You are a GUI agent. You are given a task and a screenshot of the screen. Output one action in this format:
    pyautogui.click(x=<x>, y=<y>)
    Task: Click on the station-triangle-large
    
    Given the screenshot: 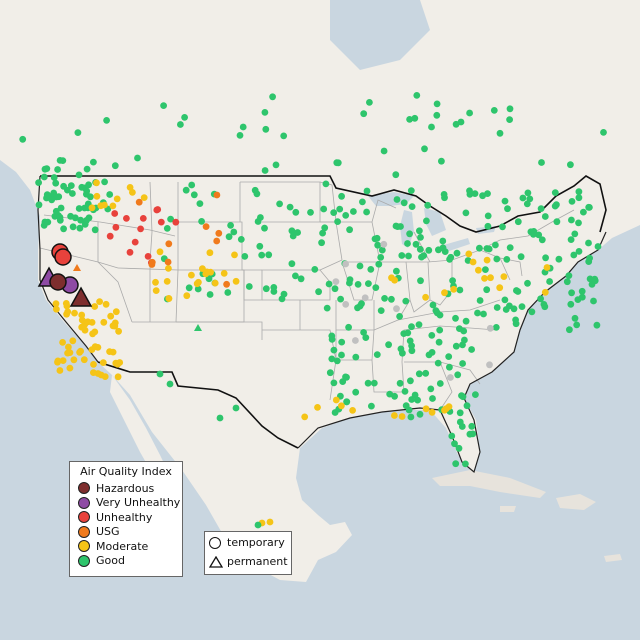 What is the action you would take?
    pyautogui.click(x=81, y=296)
    